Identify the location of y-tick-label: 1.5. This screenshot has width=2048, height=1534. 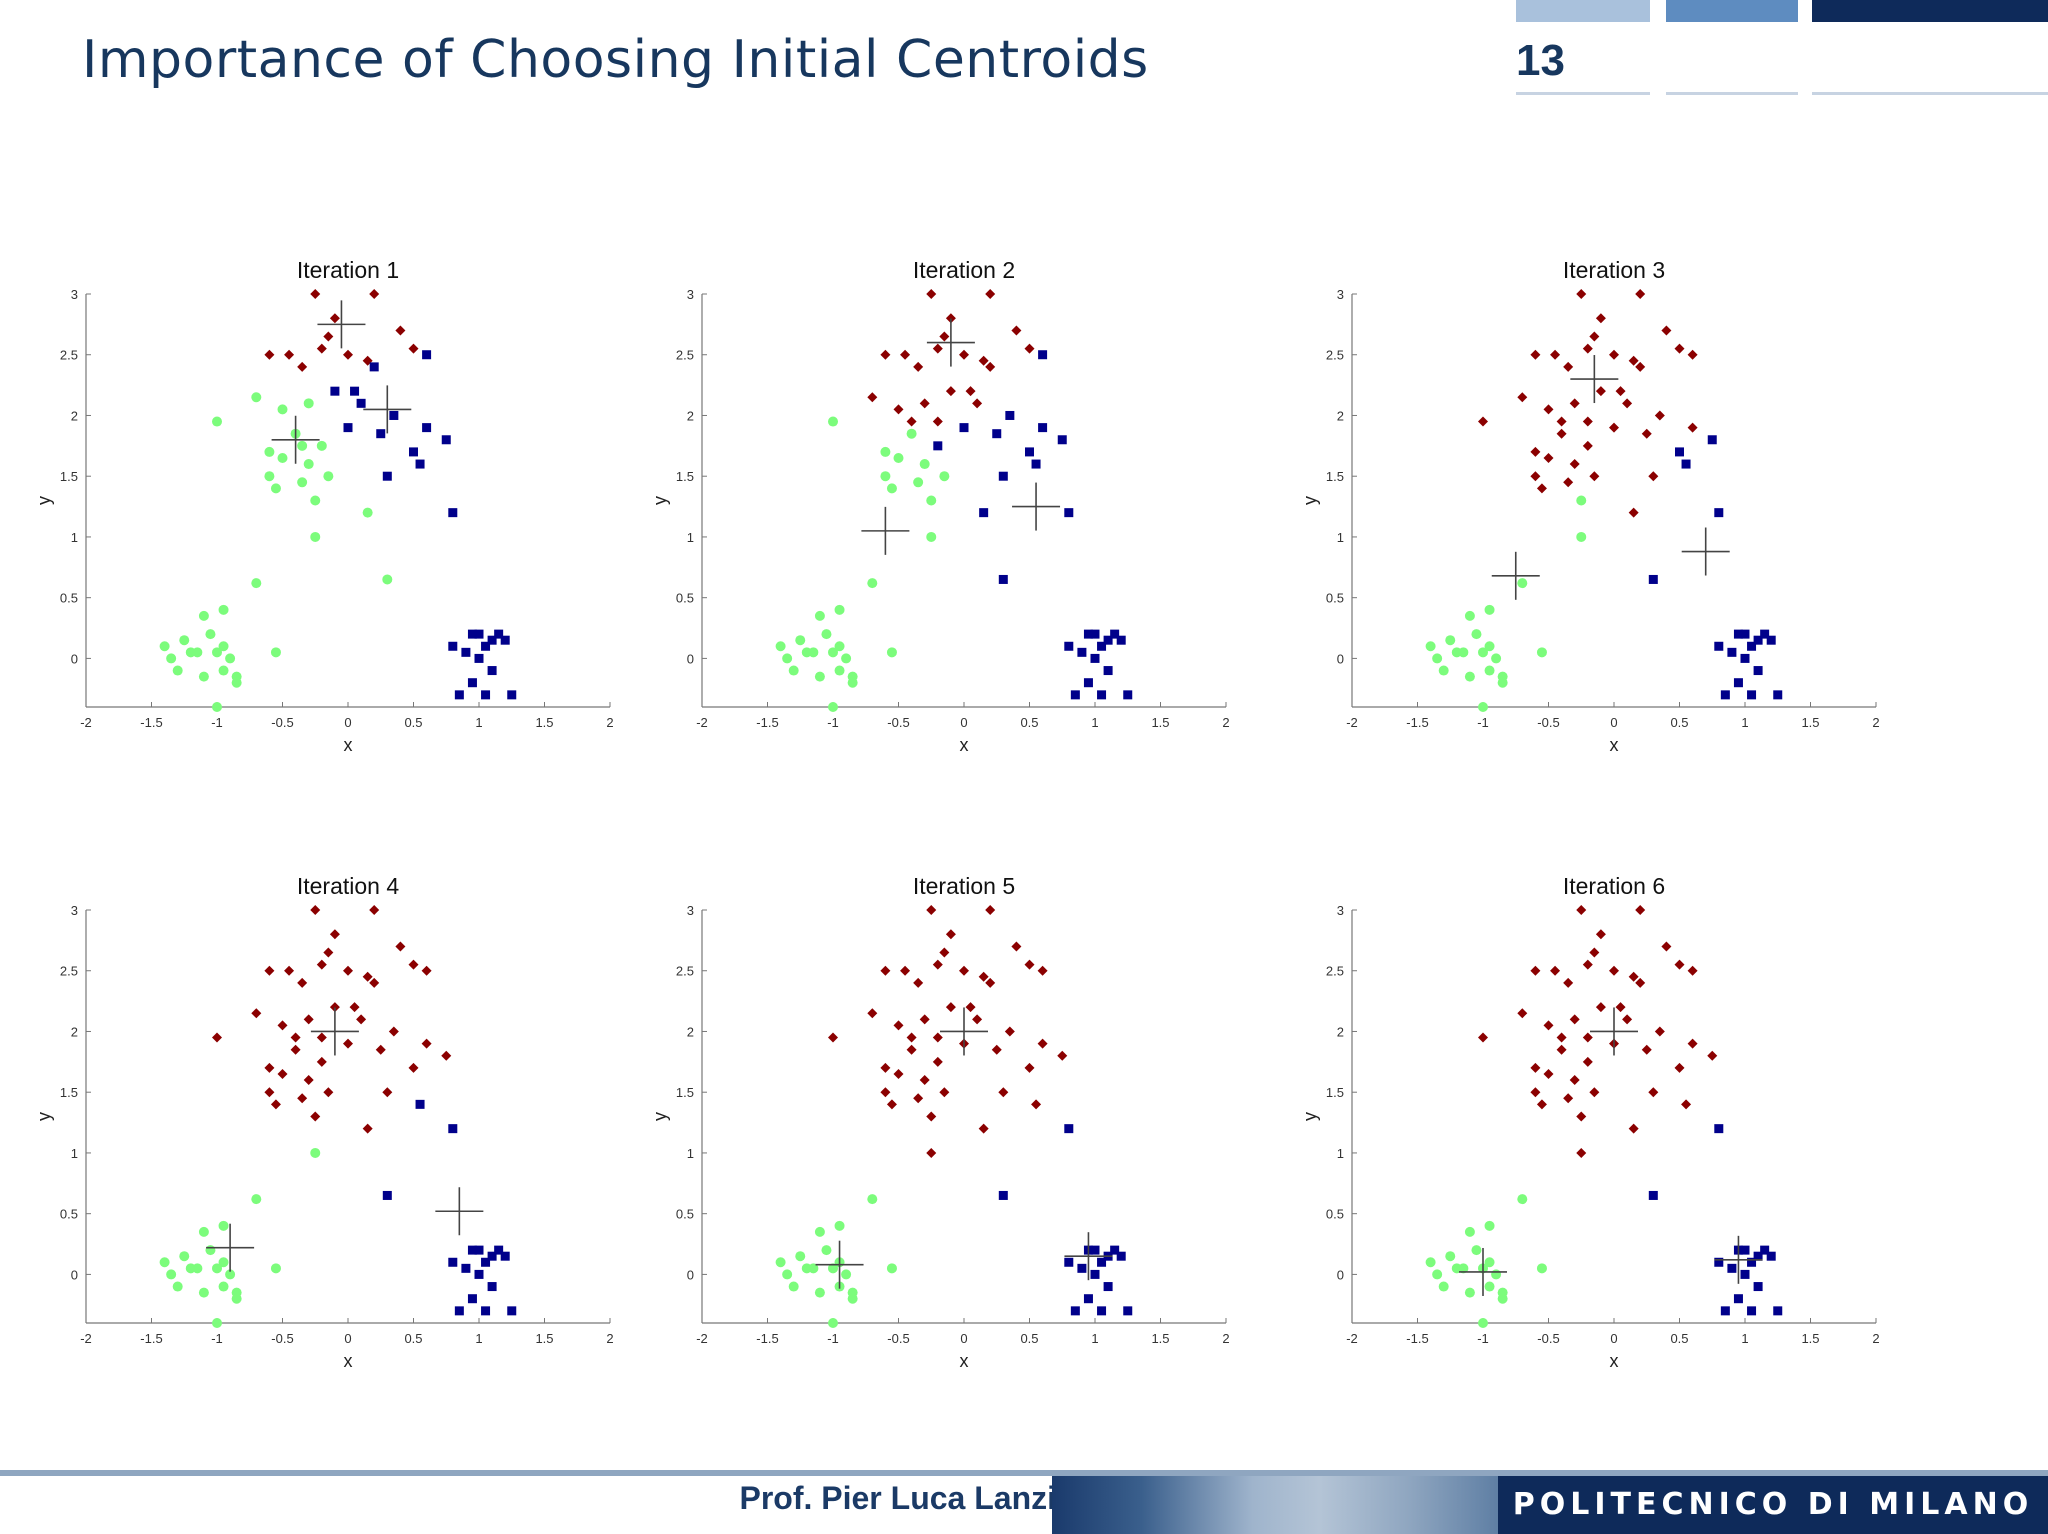
(1335, 1092).